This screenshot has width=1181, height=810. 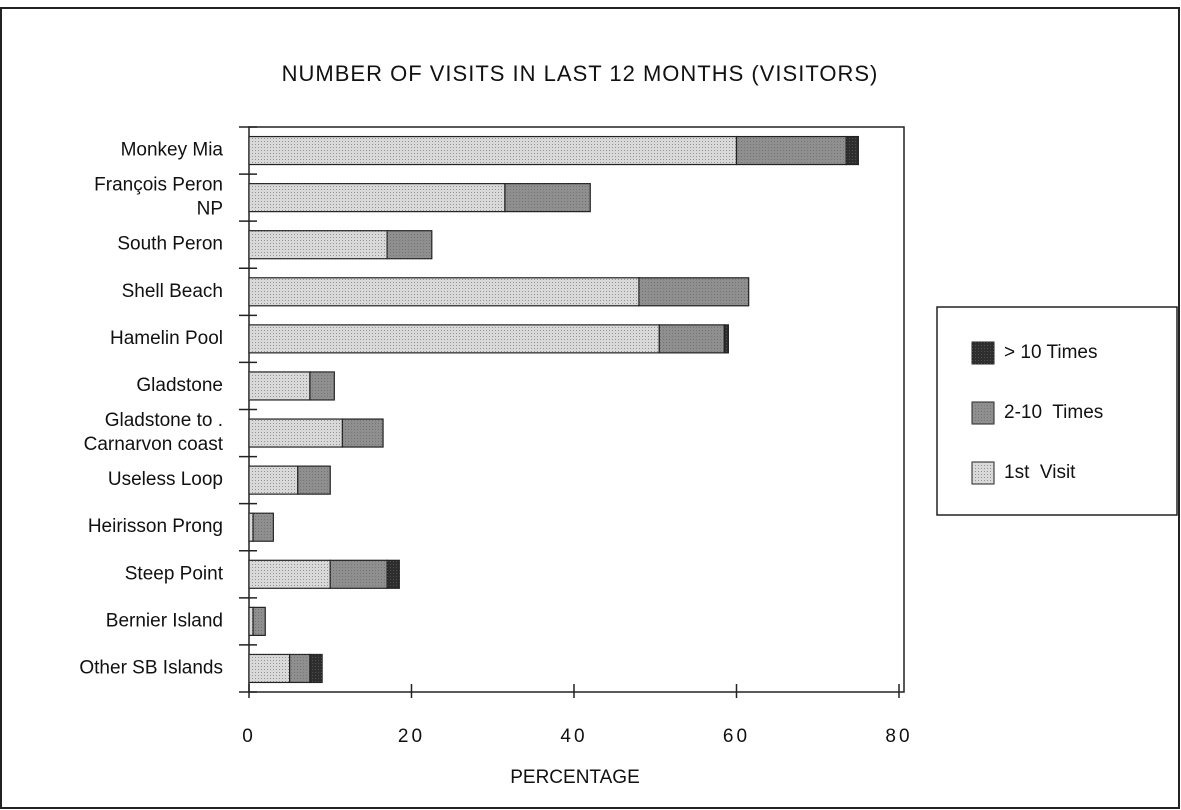 What do you see at coordinates (249, 736) in the screenshot?
I see `x-tick-label: 0` at bounding box center [249, 736].